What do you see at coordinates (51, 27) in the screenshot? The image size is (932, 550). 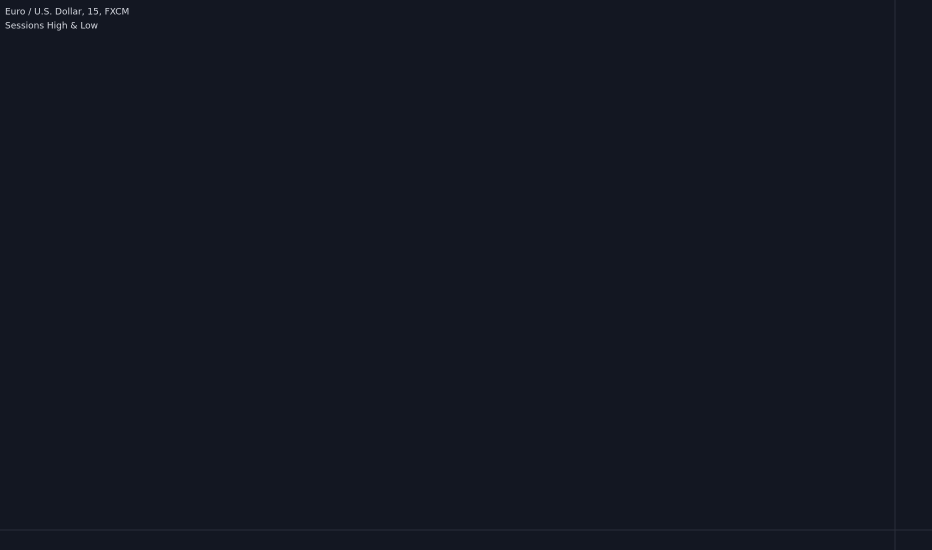 I see `indicator-name: Sessions High & Low` at bounding box center [51, 27].